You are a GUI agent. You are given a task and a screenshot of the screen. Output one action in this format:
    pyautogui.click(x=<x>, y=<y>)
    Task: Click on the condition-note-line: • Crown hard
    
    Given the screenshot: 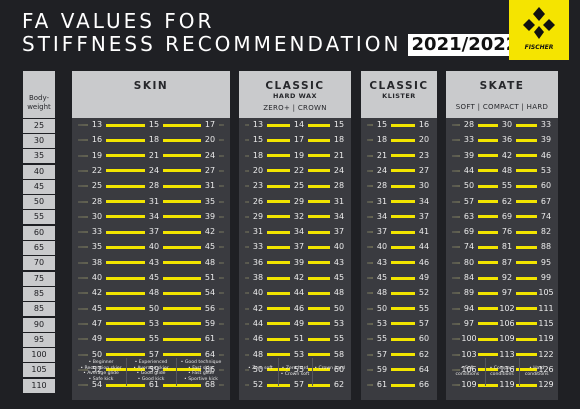 What is the action you would take?
    pyautogui.click(x=329, y=368)
    